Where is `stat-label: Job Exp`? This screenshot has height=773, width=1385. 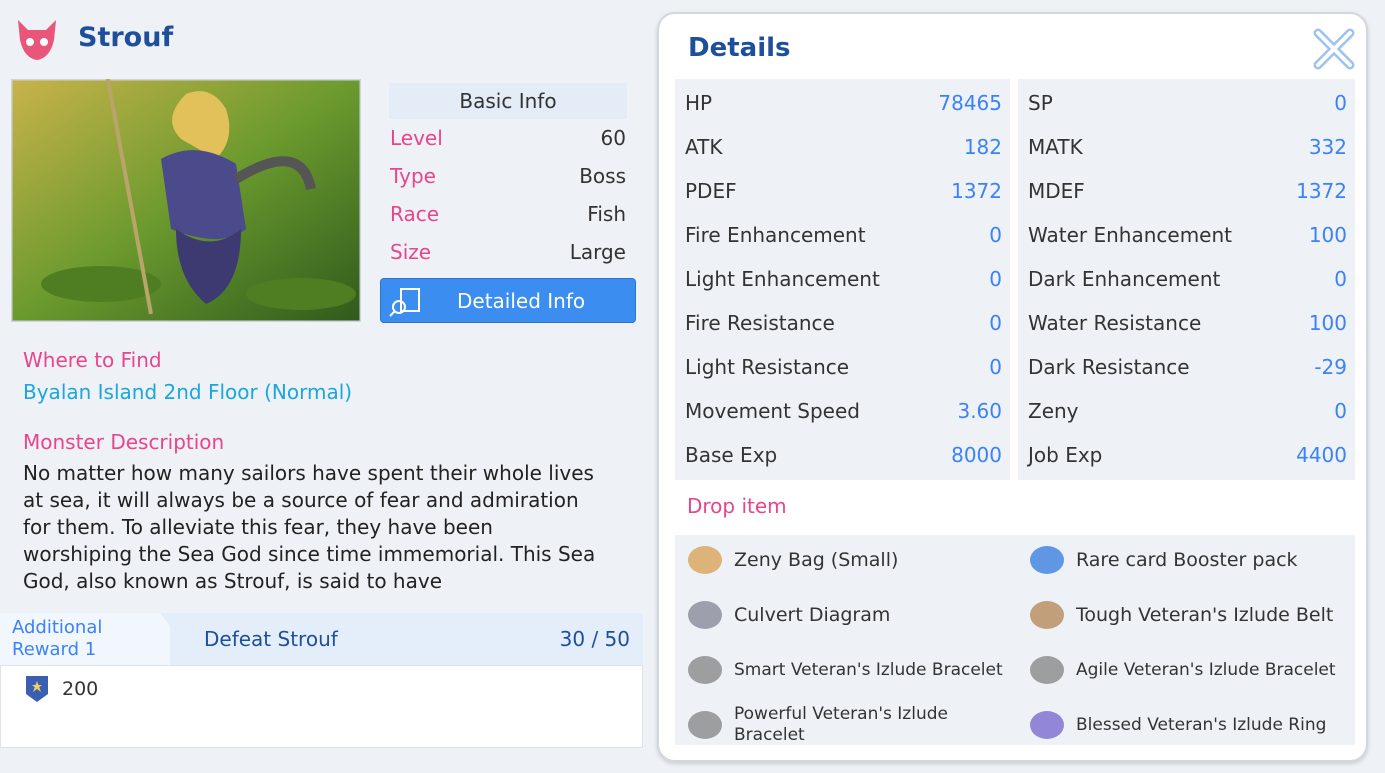
stat-label: Job Exp is located at coordinates (1065, 455).